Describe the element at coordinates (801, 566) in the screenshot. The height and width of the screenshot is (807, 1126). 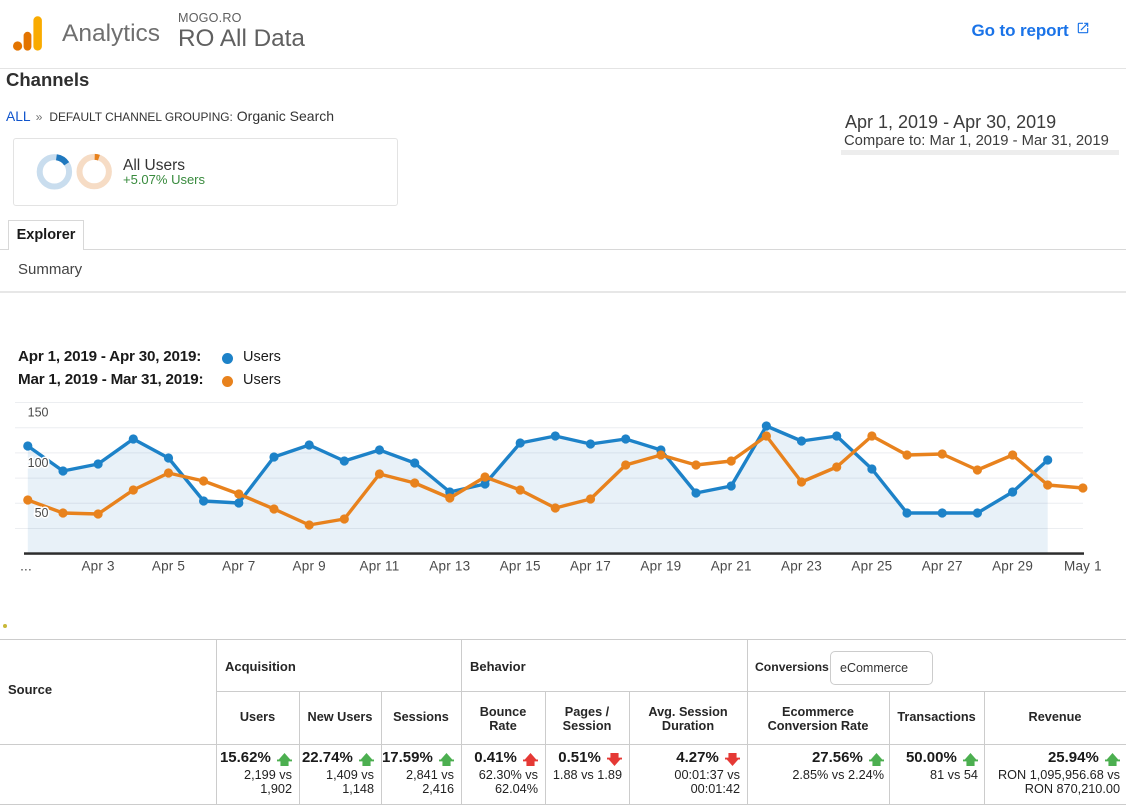
I see `svg-text: Apr 23` at that location.